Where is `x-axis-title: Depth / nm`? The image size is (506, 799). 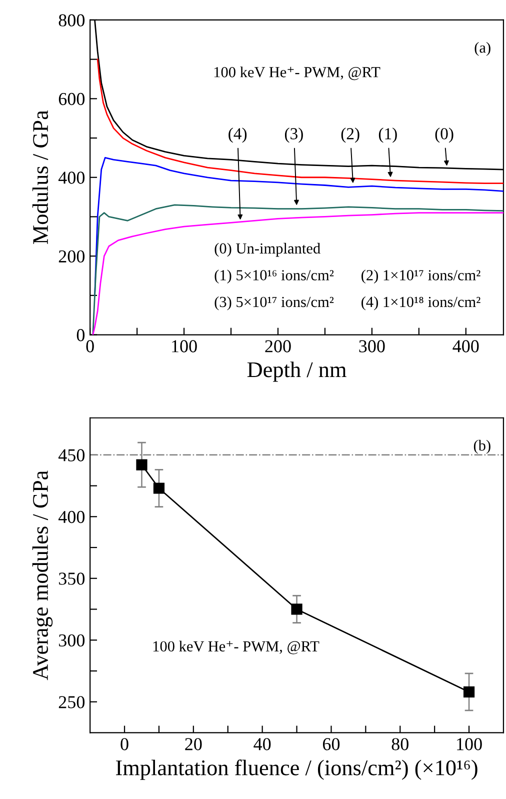
x-axis-title: Depth / nm is located at coordinates (296, 372).